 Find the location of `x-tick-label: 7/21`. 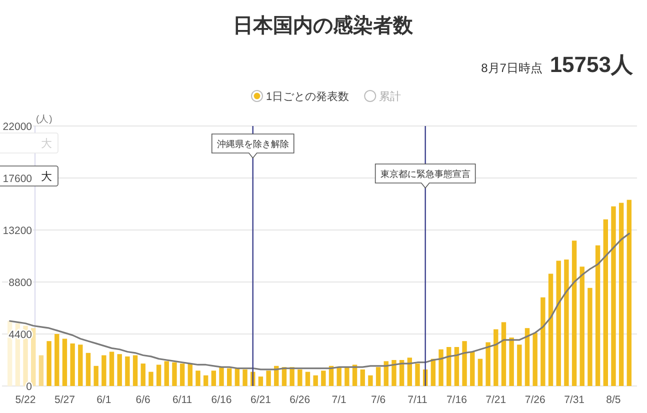

x-tick-label: 7/21 is located at coordinates (496, 400).